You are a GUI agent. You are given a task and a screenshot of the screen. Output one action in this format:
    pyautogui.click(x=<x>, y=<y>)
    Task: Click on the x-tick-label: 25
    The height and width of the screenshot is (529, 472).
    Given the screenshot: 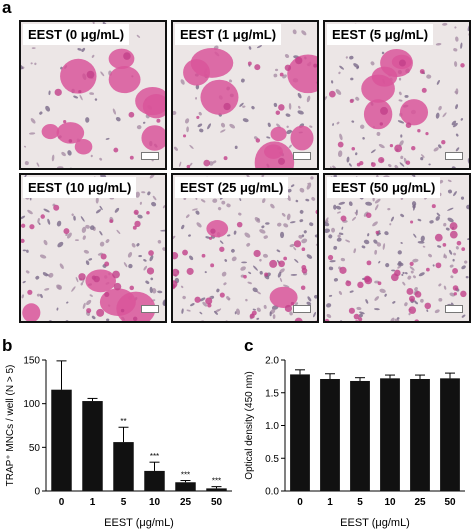 What is the action you would take?
    pyautogui.click(x=186, y=502)
    